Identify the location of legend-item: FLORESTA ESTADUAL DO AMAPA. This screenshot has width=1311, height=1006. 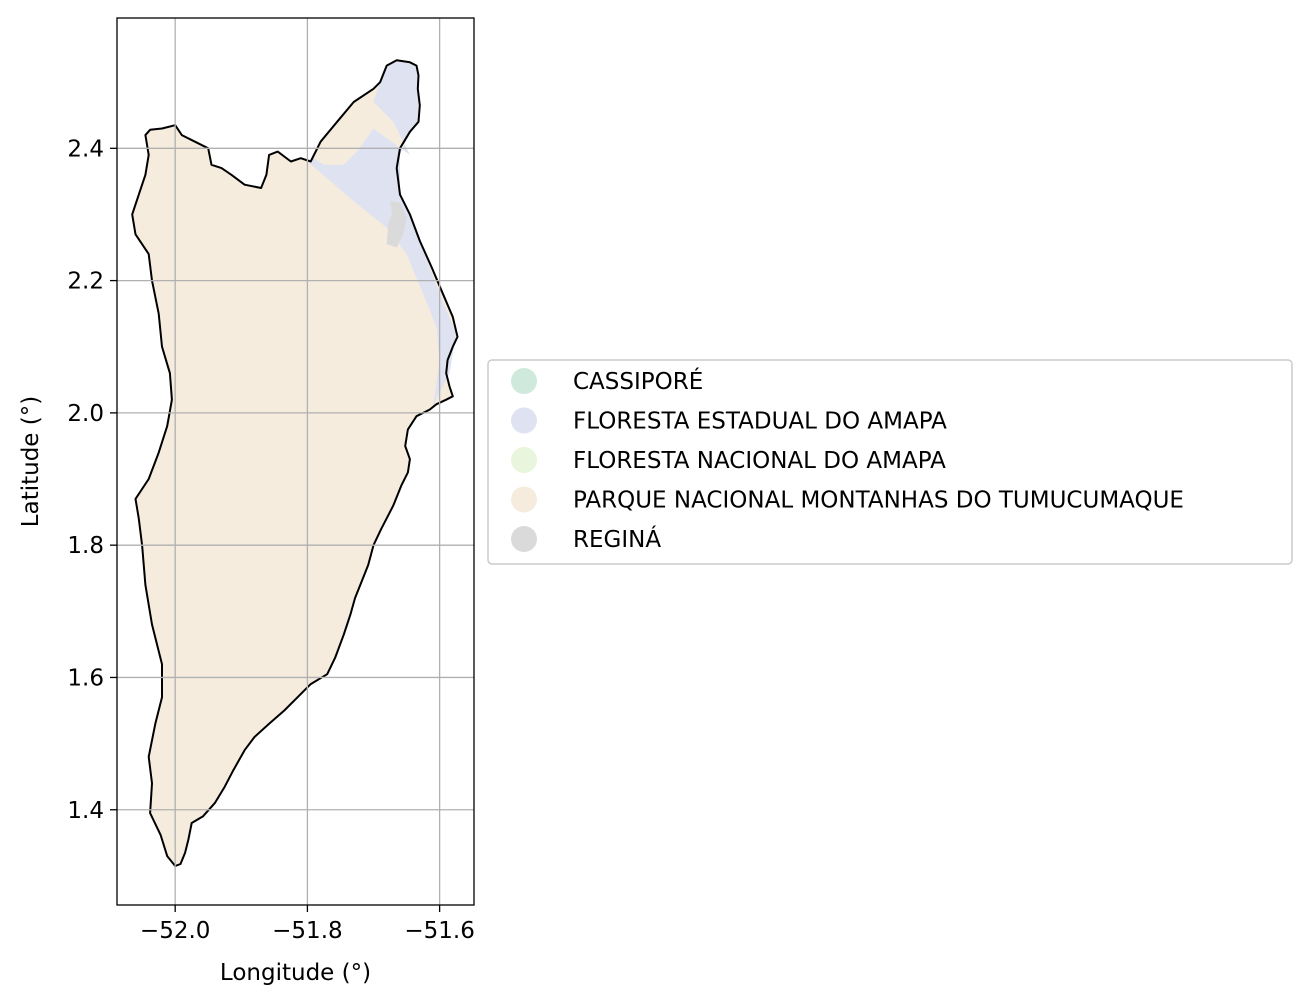
(729, 421).